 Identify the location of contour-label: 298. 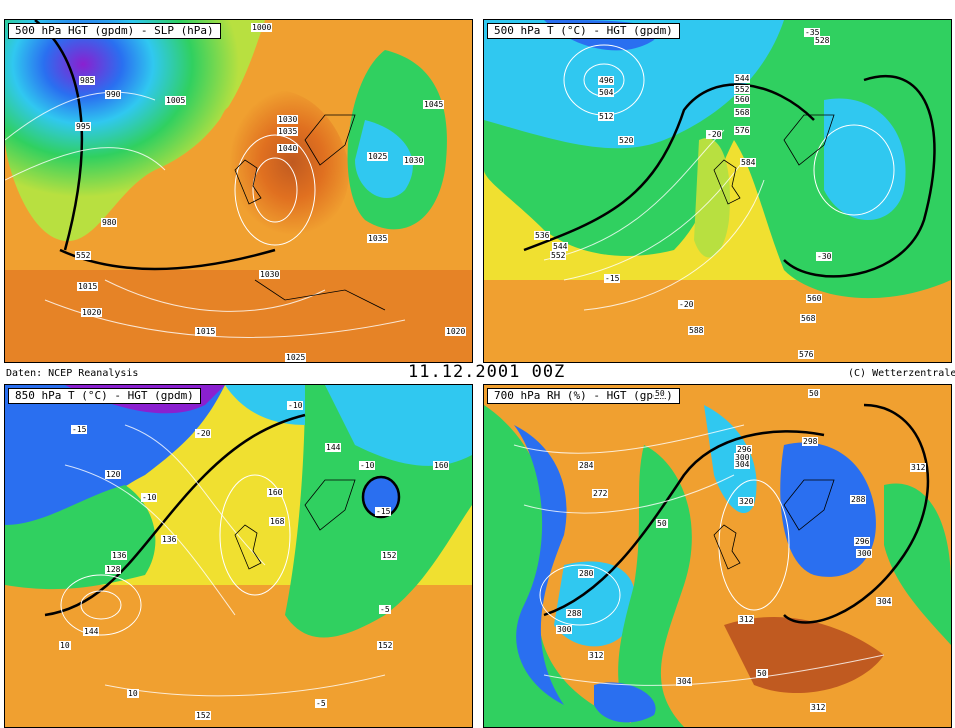
(810, 441).